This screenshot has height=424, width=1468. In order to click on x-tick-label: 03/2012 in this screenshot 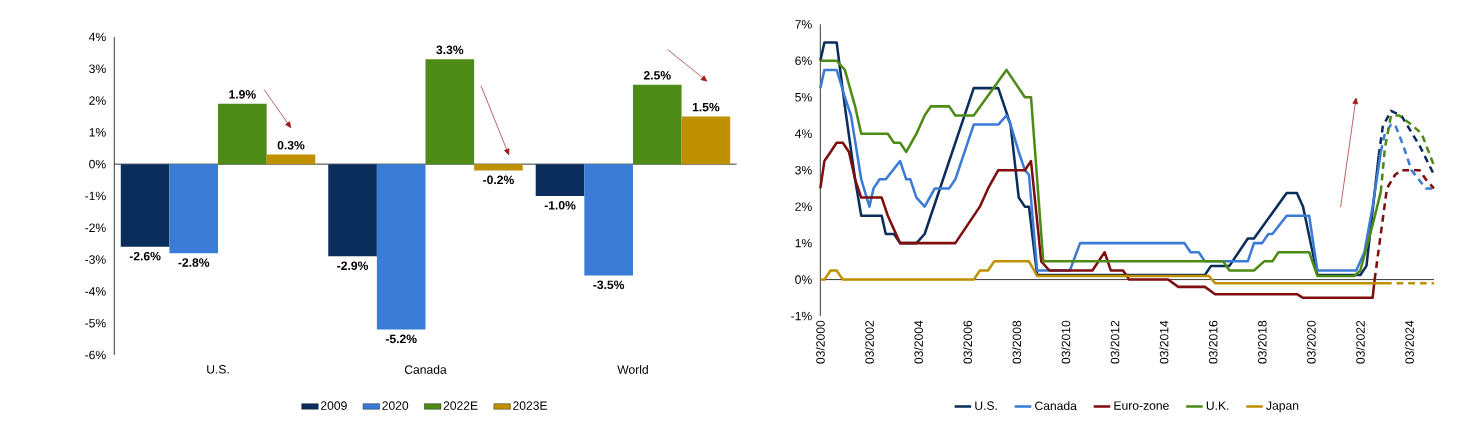, I will do `click(1115, 342)`.